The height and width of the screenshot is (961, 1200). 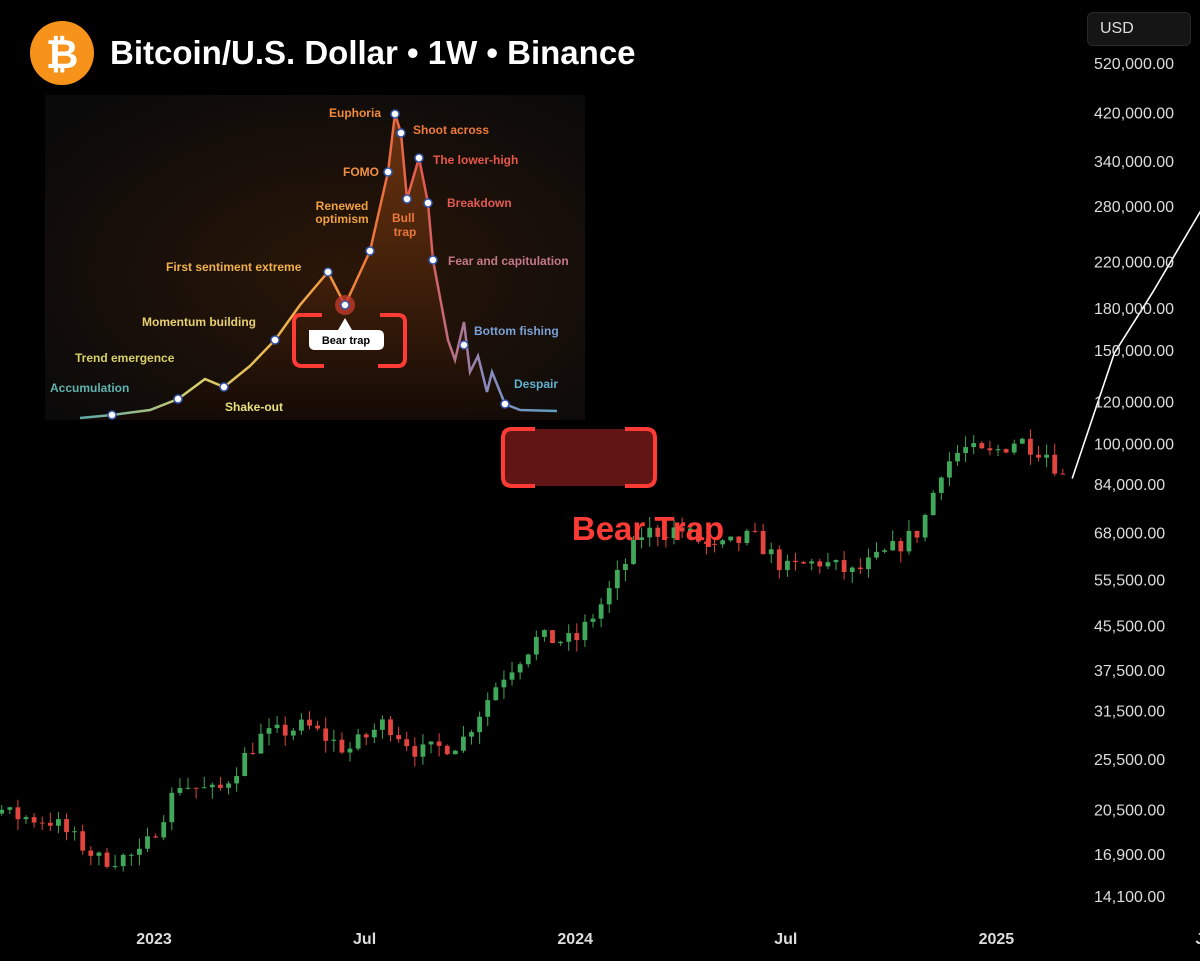 What do you see at coordinates (345, 305) in the screenshot?
I see `bear-trap-point` at bounding box center [345, 305].